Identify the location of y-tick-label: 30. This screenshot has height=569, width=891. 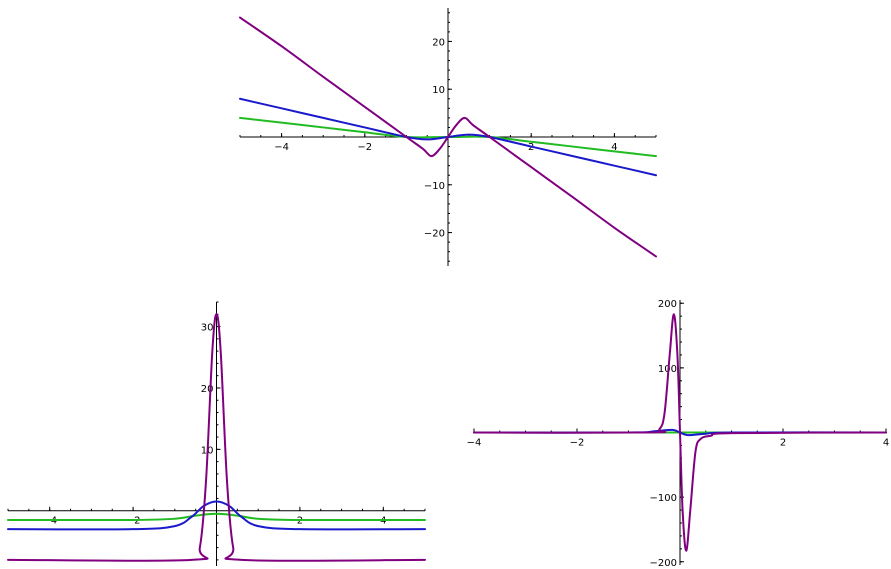
(207, 328).